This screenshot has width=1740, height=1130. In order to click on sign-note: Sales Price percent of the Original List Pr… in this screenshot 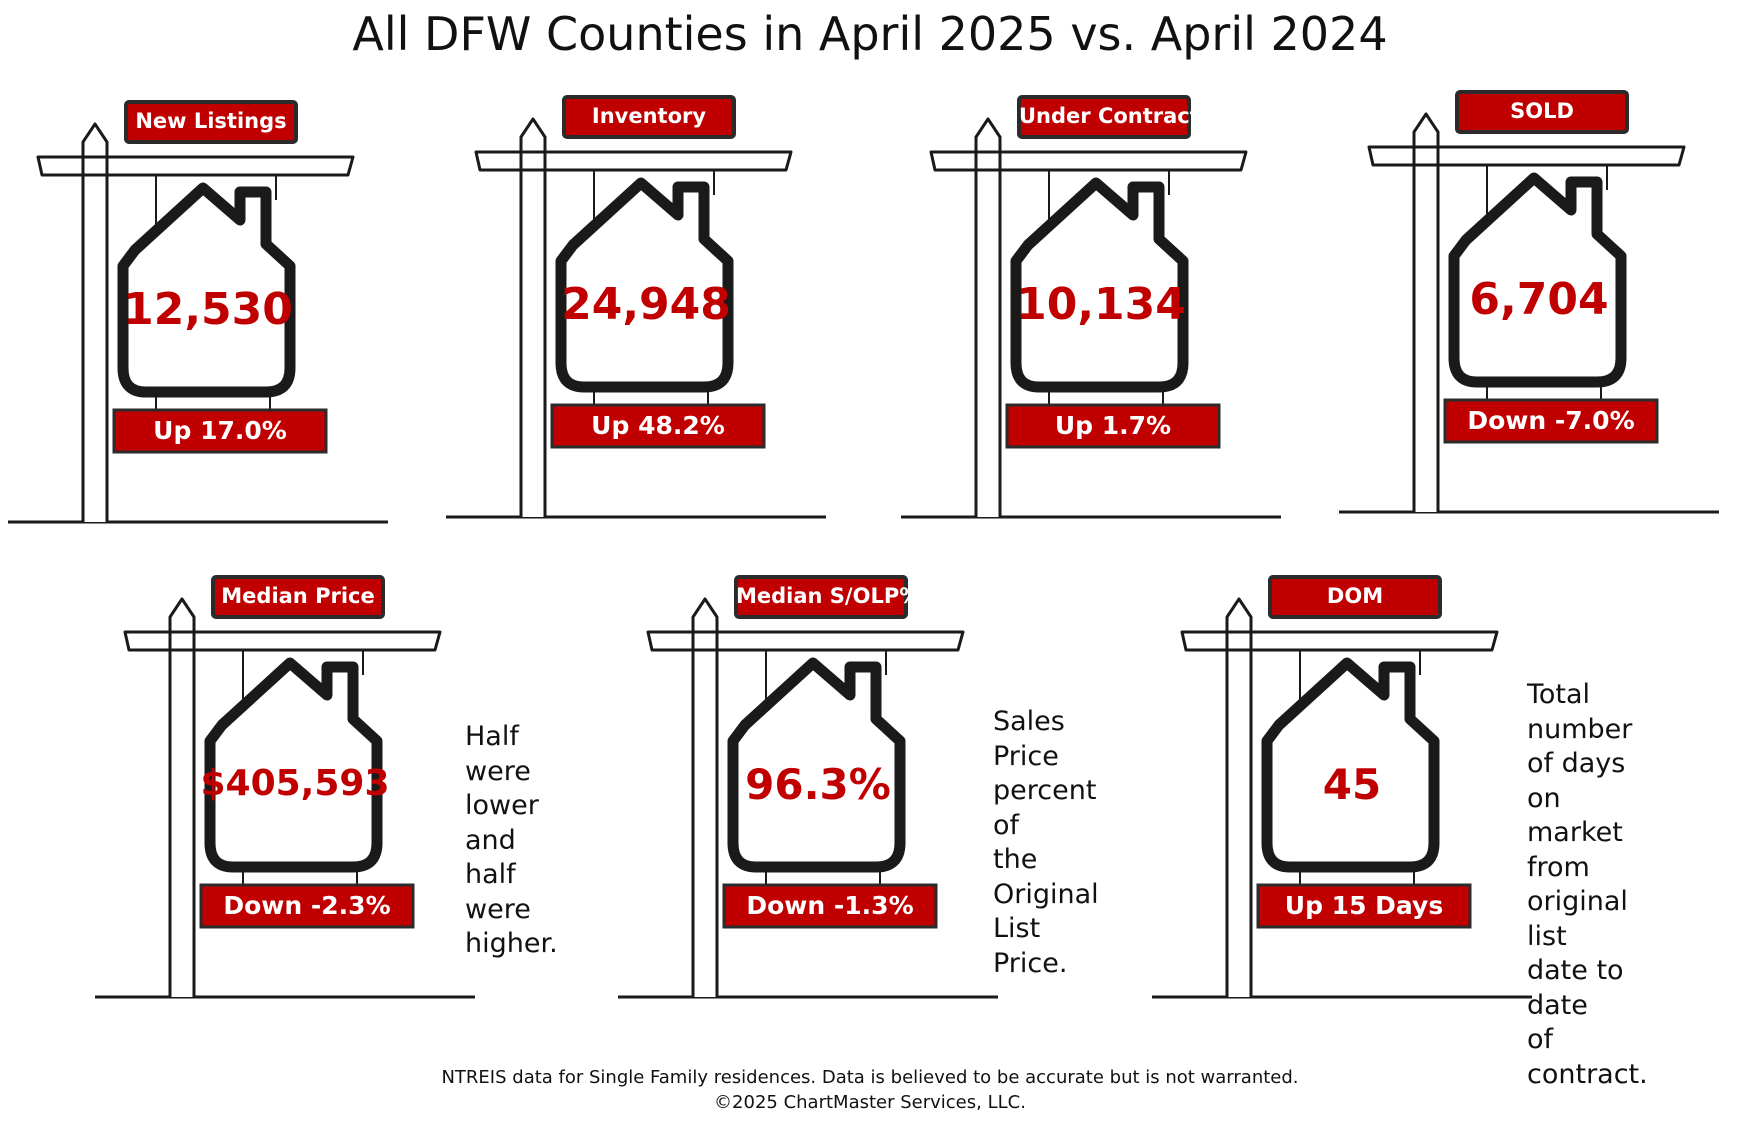, I will do `click(1046, 843)`.